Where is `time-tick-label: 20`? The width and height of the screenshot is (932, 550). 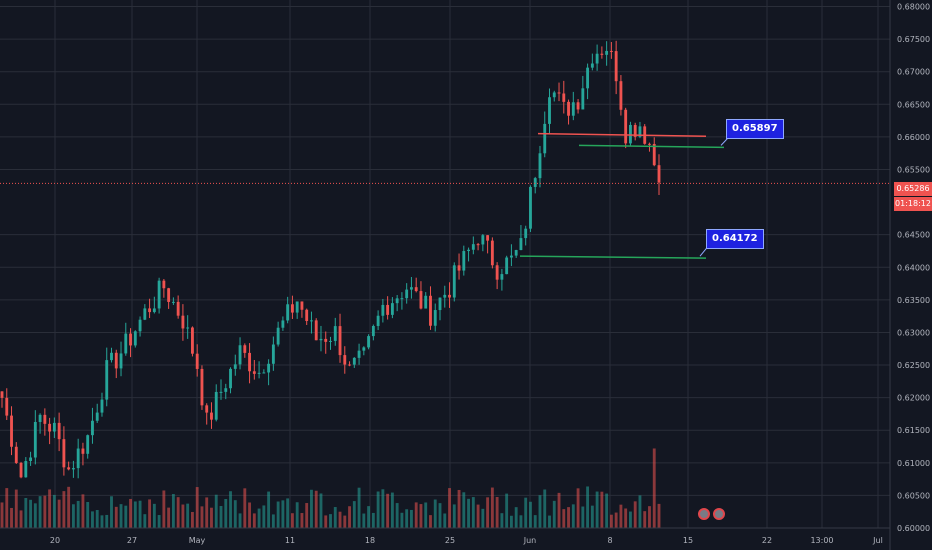 time-tick-label: 20 is located at coordinates (55, 540).